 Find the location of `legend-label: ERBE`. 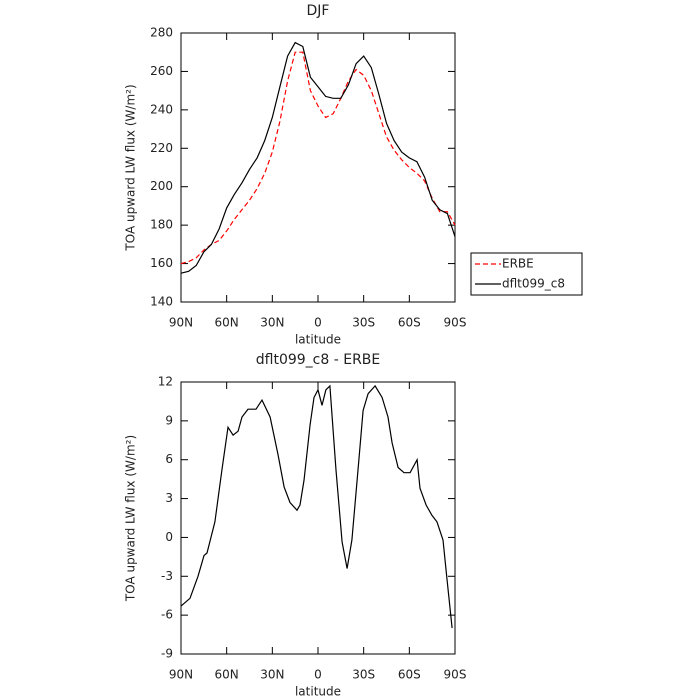

legend-label: ERBE is located at coordinates (518, 264).